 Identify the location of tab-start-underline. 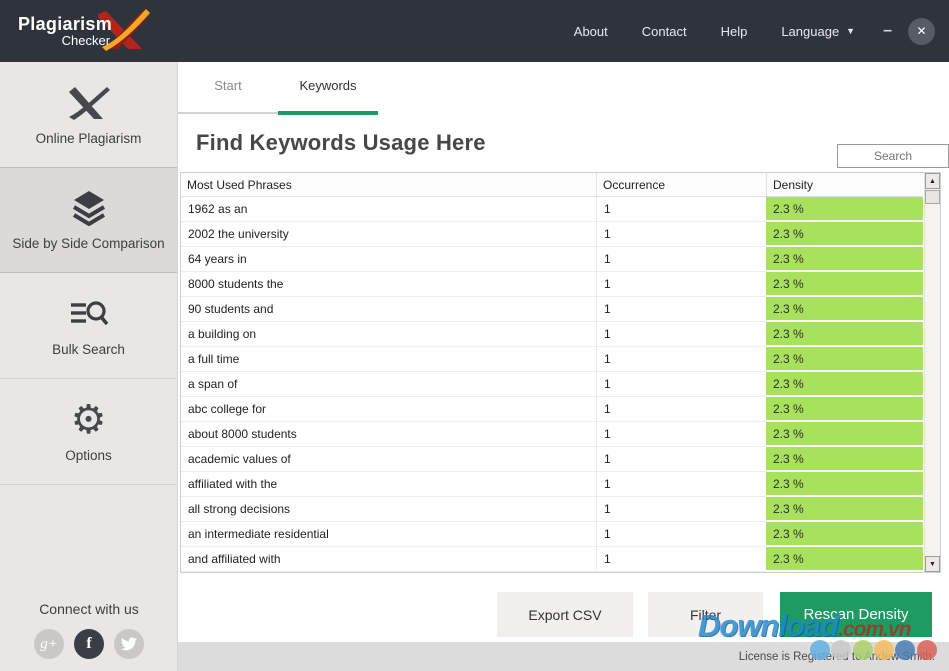
(228, 113).